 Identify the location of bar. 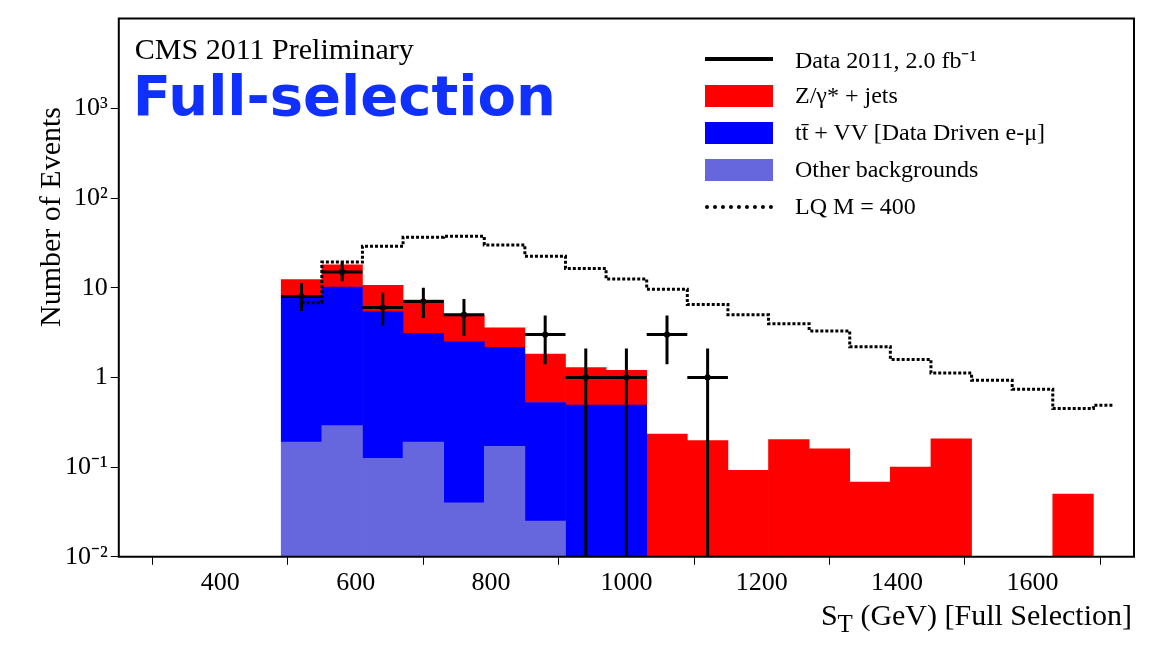
(1073, 525).